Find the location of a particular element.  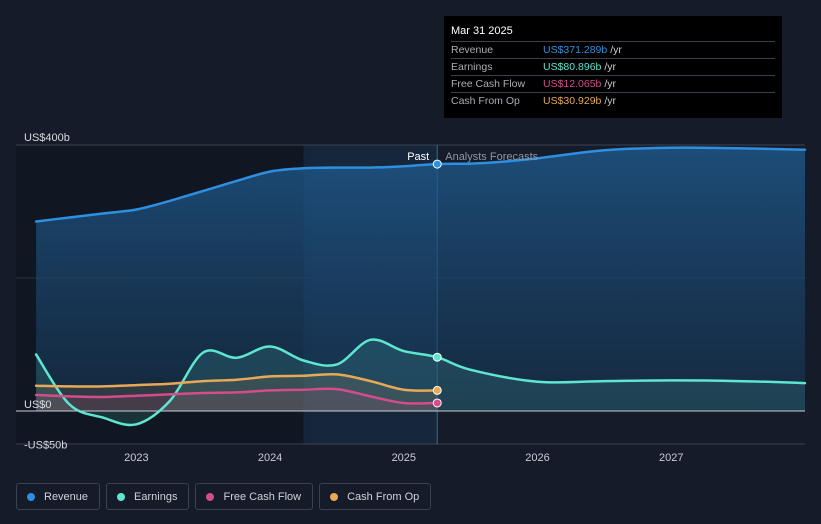

tooltip-value: US$371.289b is located at coordinates (575, 50).